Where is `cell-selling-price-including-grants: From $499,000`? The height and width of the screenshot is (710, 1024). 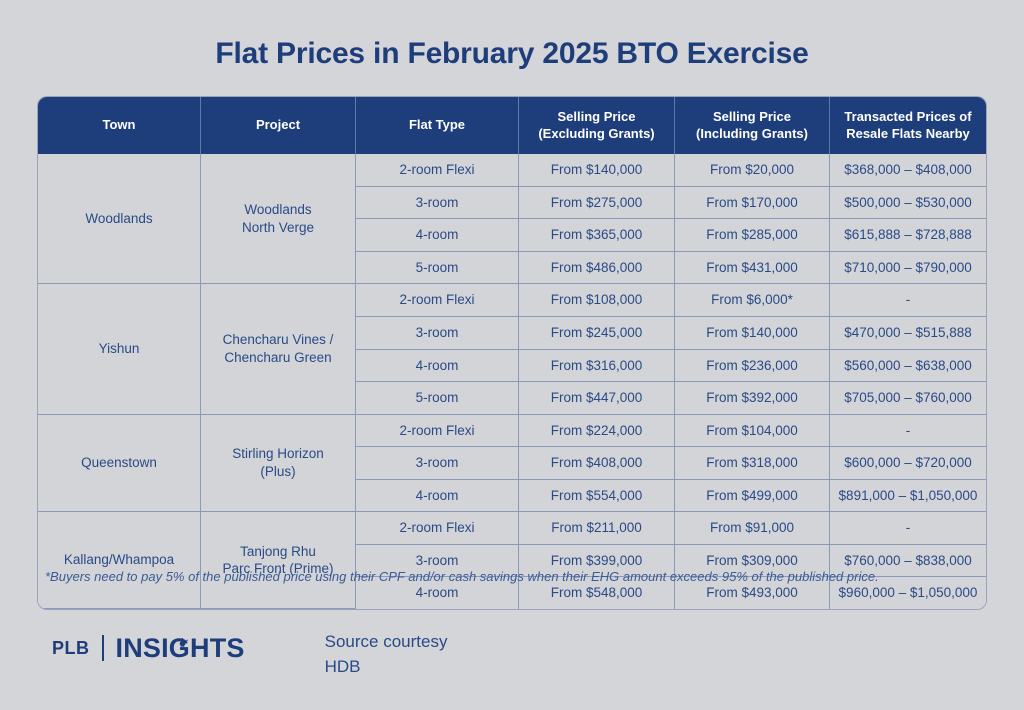 cell-selling-price-including-grants: From $499,000 is located at coordinates (752, 496).